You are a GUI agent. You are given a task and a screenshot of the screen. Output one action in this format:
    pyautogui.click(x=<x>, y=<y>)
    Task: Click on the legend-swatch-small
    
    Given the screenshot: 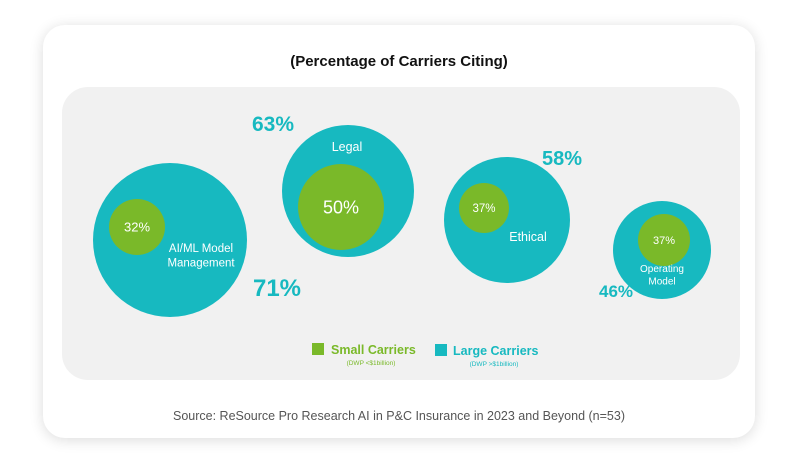 What is the action you would take?
    pyautogui.click(x=318, y=349)
    